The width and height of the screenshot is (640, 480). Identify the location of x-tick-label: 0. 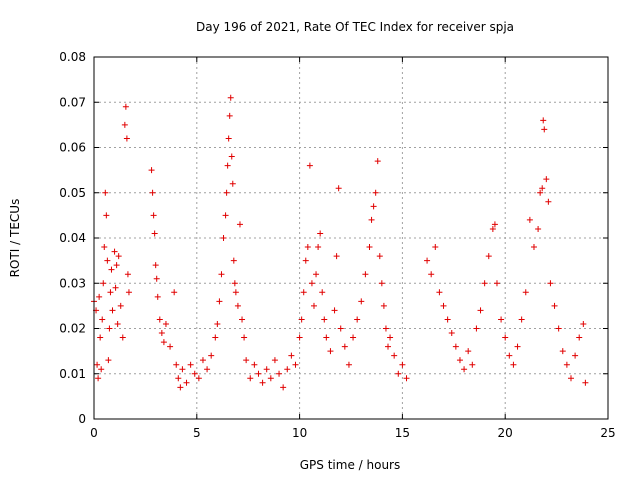
(94, 433).